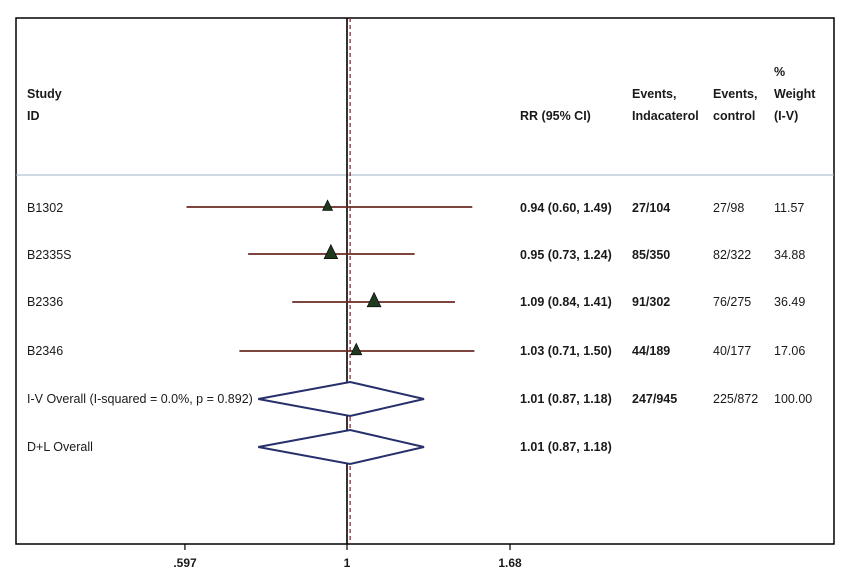 The width and height of the screenshot is (850, 587). I want to click on row-overall-iv-weight: 100.00, so click(793, 399).